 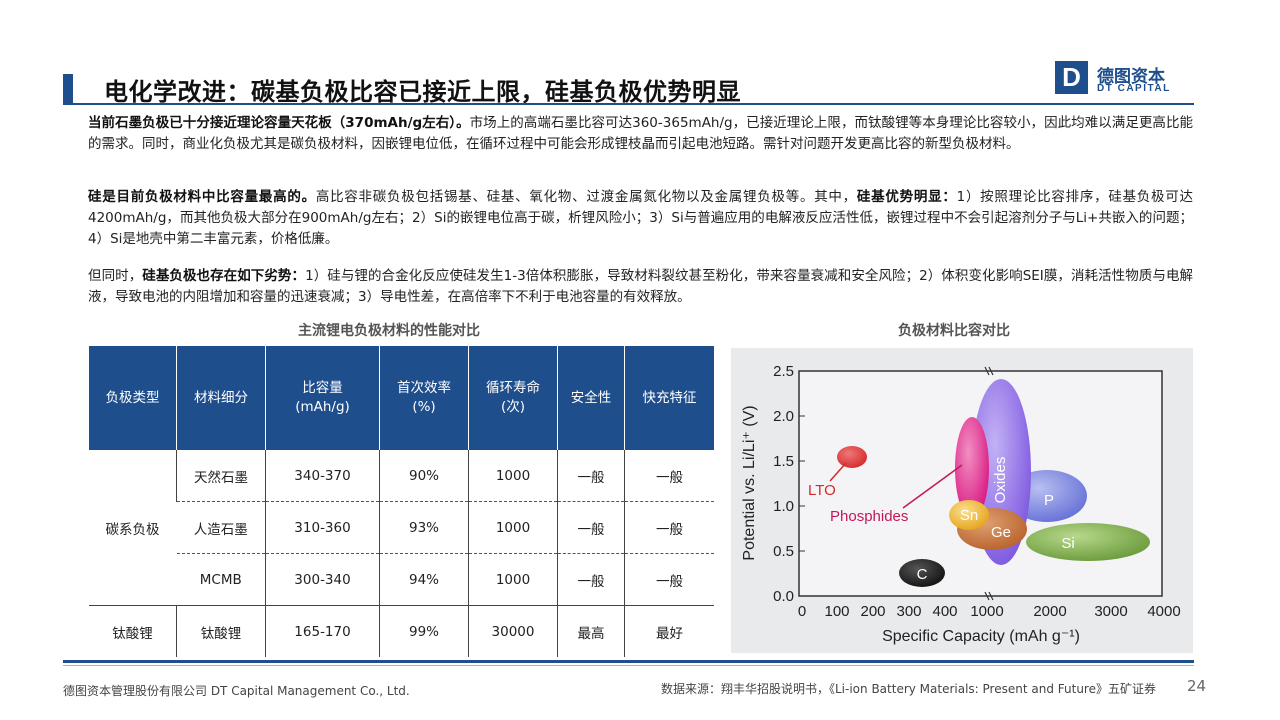 I want to click on paragraph-2-highlight: 硅基优势明显：, so click(x=906, y=197).